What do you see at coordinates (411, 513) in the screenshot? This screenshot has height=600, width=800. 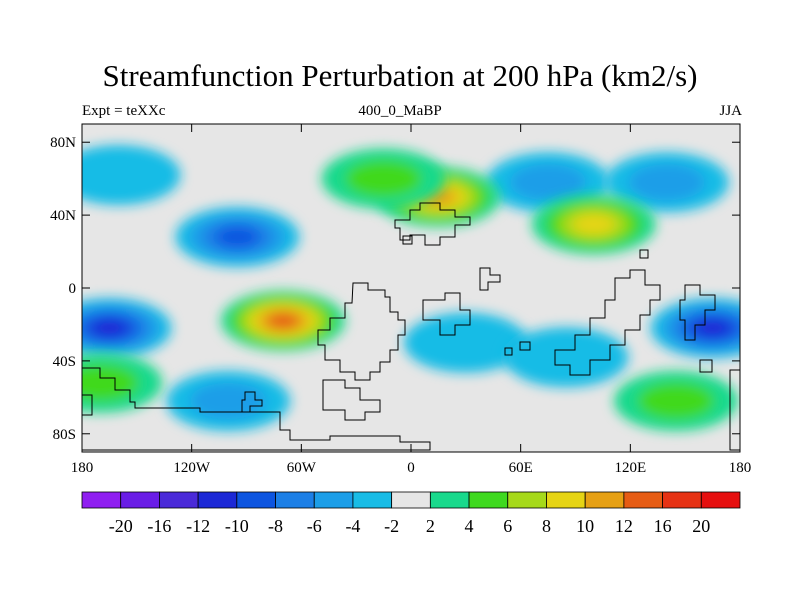 I see `colorbar: -20 -16 -12 -10 -8 -6 -4 -2 2 4 6 8 10 12 16 20` at bounding box center [411, 513].